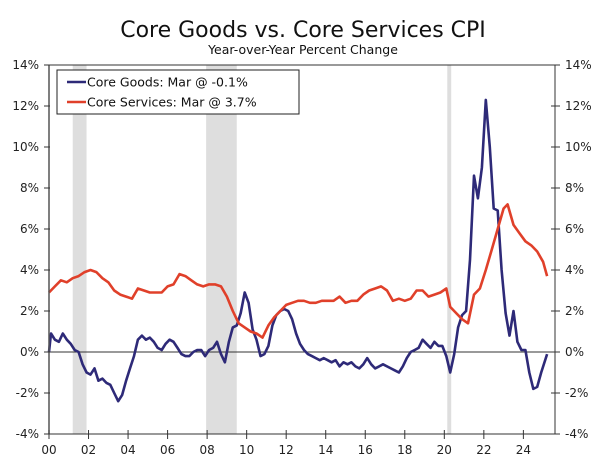 This screenshot has height=460, width=600. What do you see at coordinates (29, 229) in the screenshot?
I see `y-tick-label-left: 6%` at bounding box center [29, 229].